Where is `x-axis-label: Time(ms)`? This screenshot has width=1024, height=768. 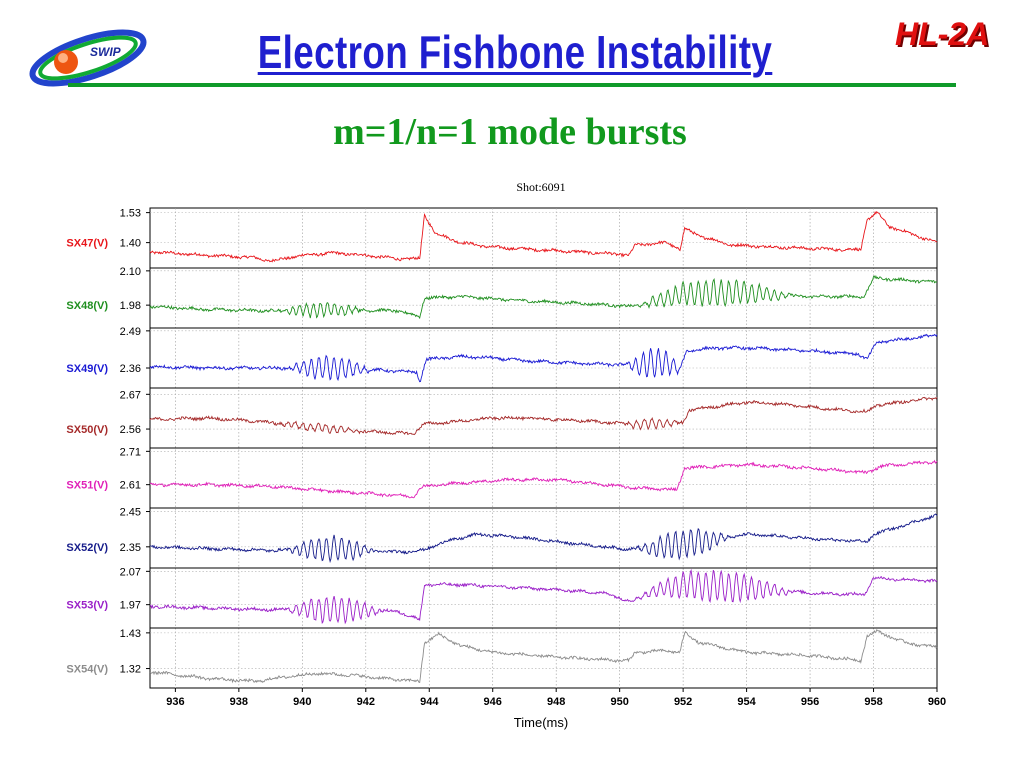
x-axis-label: Time(ms) is located at coordinates (541, 722).